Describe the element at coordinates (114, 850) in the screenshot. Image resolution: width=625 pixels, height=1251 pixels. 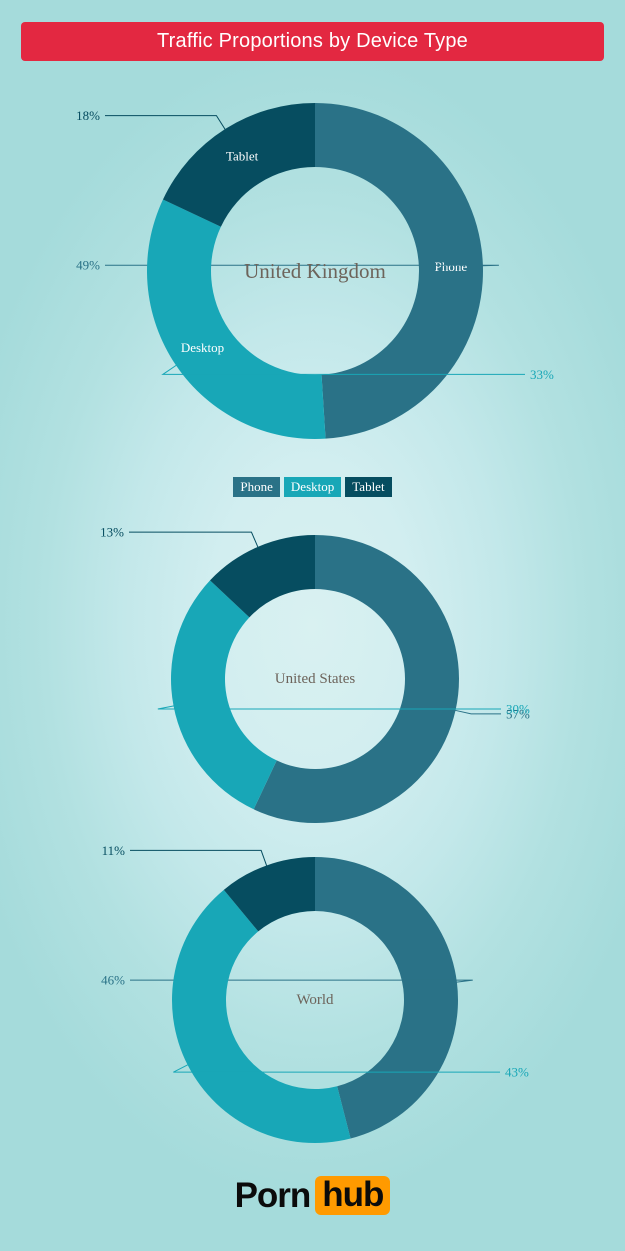
I see `percent-label-tablet: 11%` at that location.